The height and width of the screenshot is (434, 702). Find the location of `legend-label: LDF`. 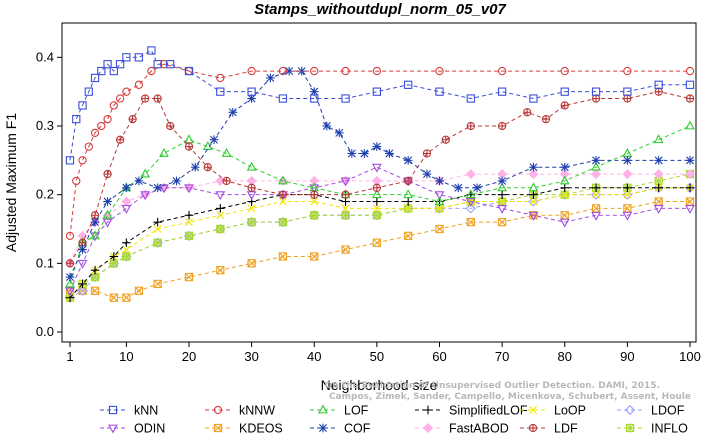

legend-label: LDF is located at coordinates (566, 428).